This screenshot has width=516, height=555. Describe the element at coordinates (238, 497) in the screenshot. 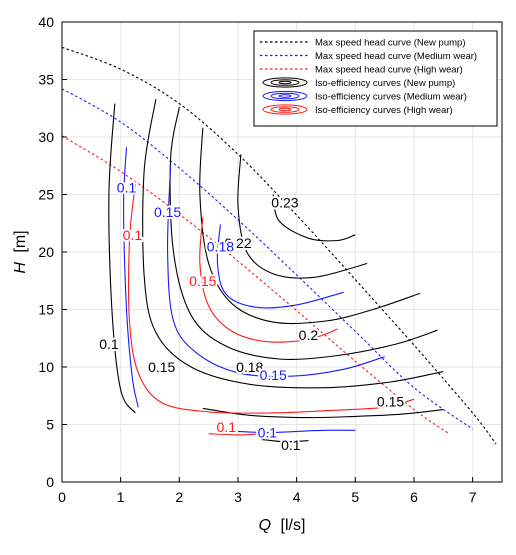

I see `x-tick-label: 3` at that location.